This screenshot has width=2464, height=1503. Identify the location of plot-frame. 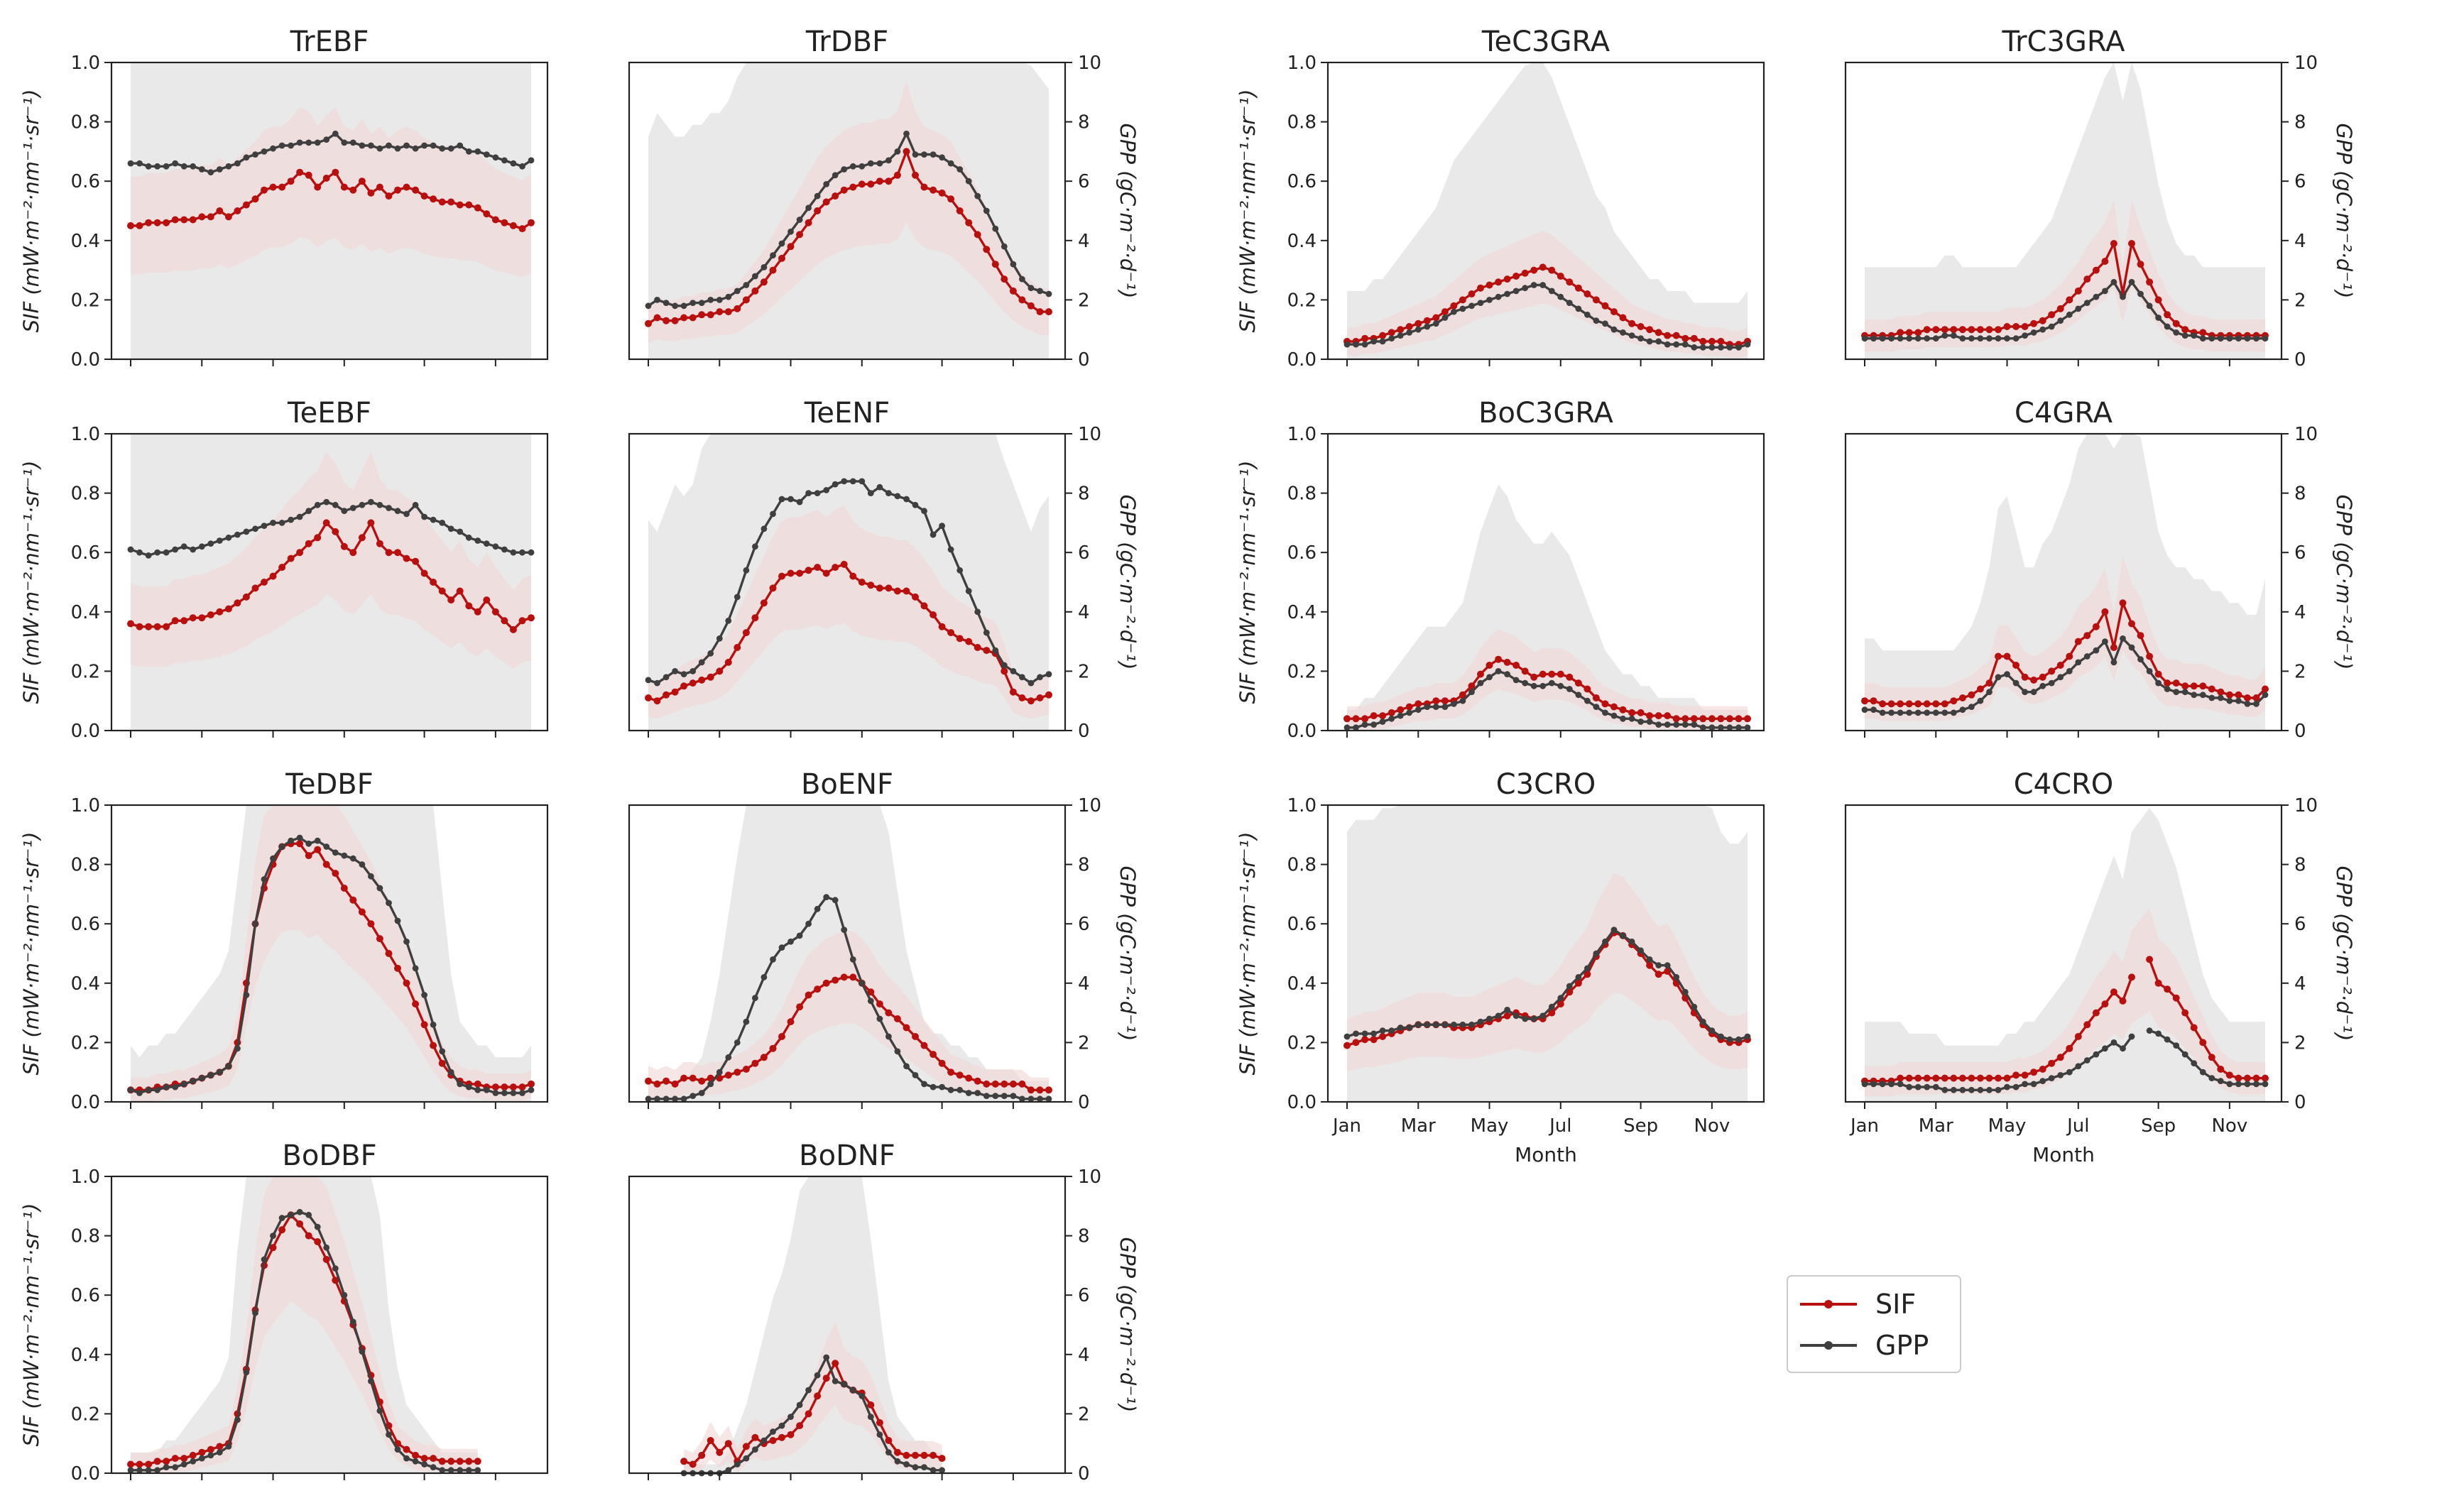
(1545, 582).